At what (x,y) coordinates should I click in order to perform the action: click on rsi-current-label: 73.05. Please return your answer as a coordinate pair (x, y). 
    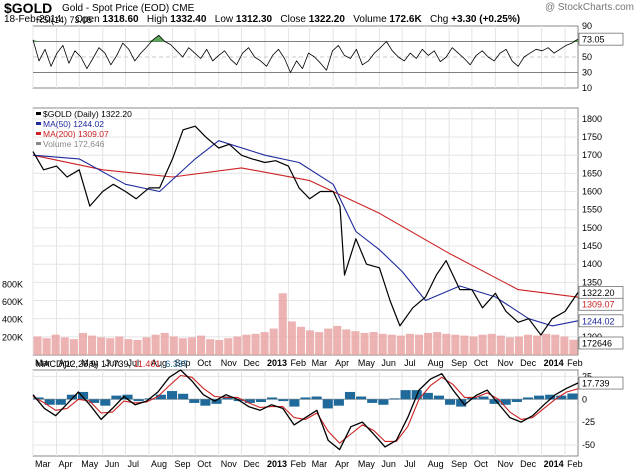
    Looking at the image, I should click on (593, 40).